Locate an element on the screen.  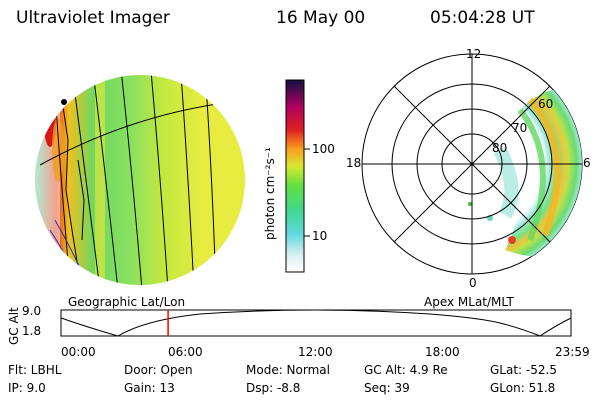
info-glon: GLon: 51.8 is located at coordinates (523, 388).